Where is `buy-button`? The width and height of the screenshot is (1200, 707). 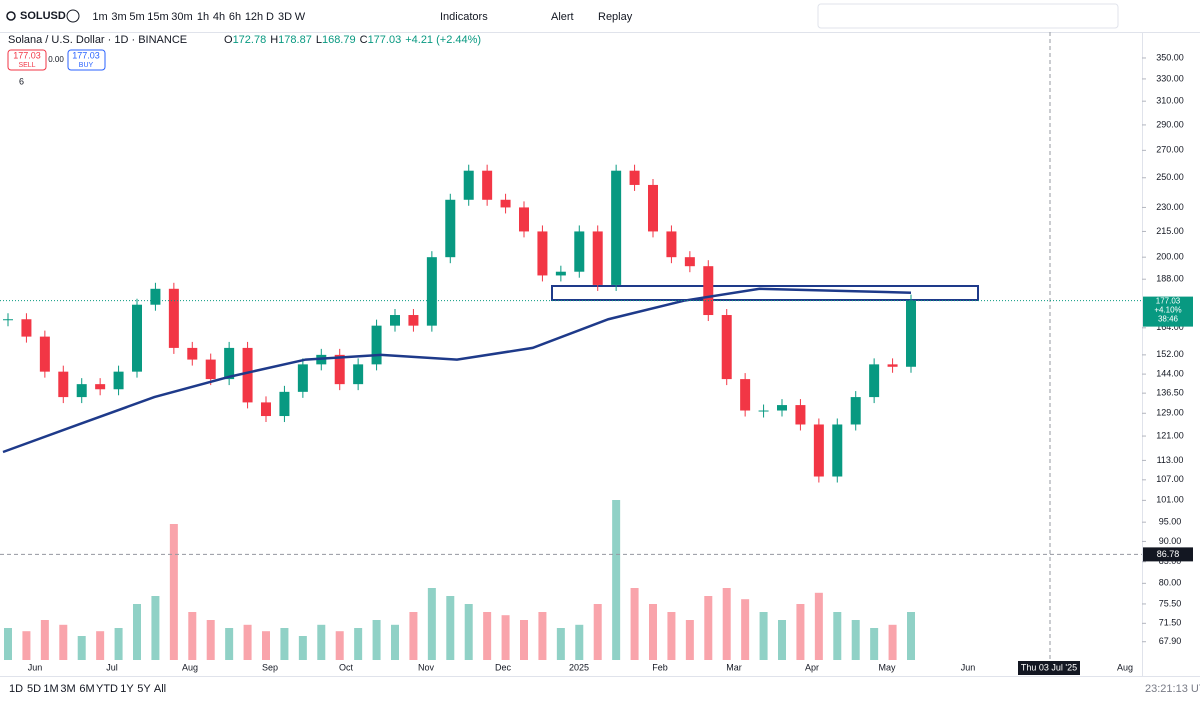 buy-button is located at coordinates (86, 60).